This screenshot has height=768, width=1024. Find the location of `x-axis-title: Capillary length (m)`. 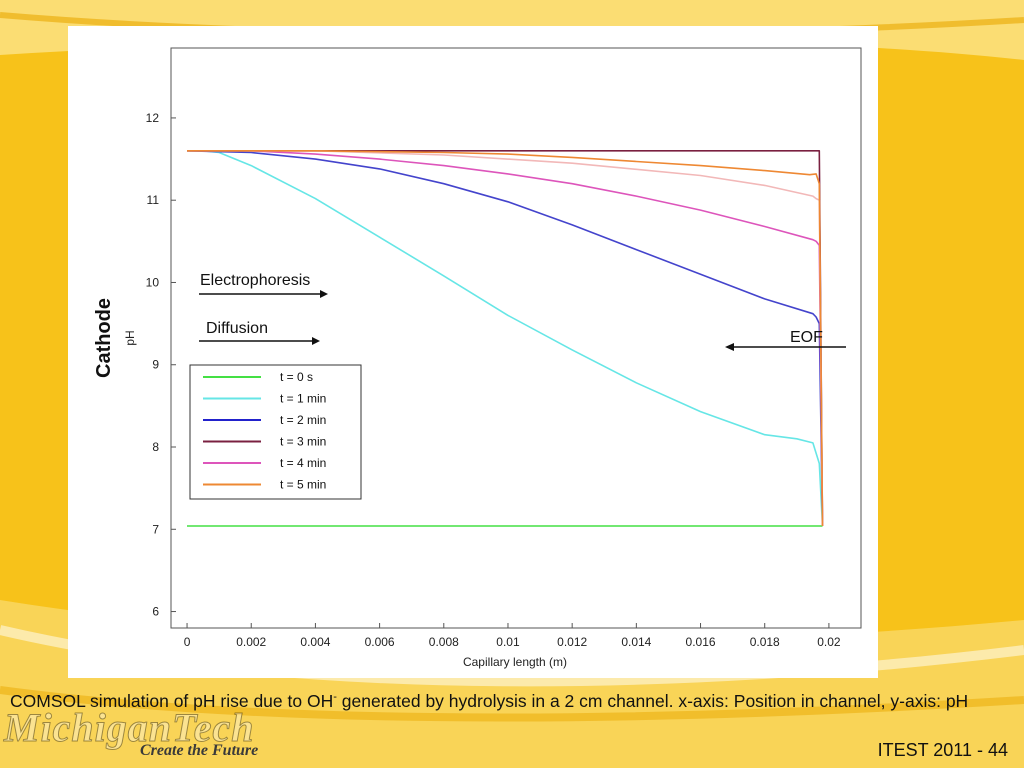

x-axis-title: Capillary length (m) is located at coordinates (515, 662).